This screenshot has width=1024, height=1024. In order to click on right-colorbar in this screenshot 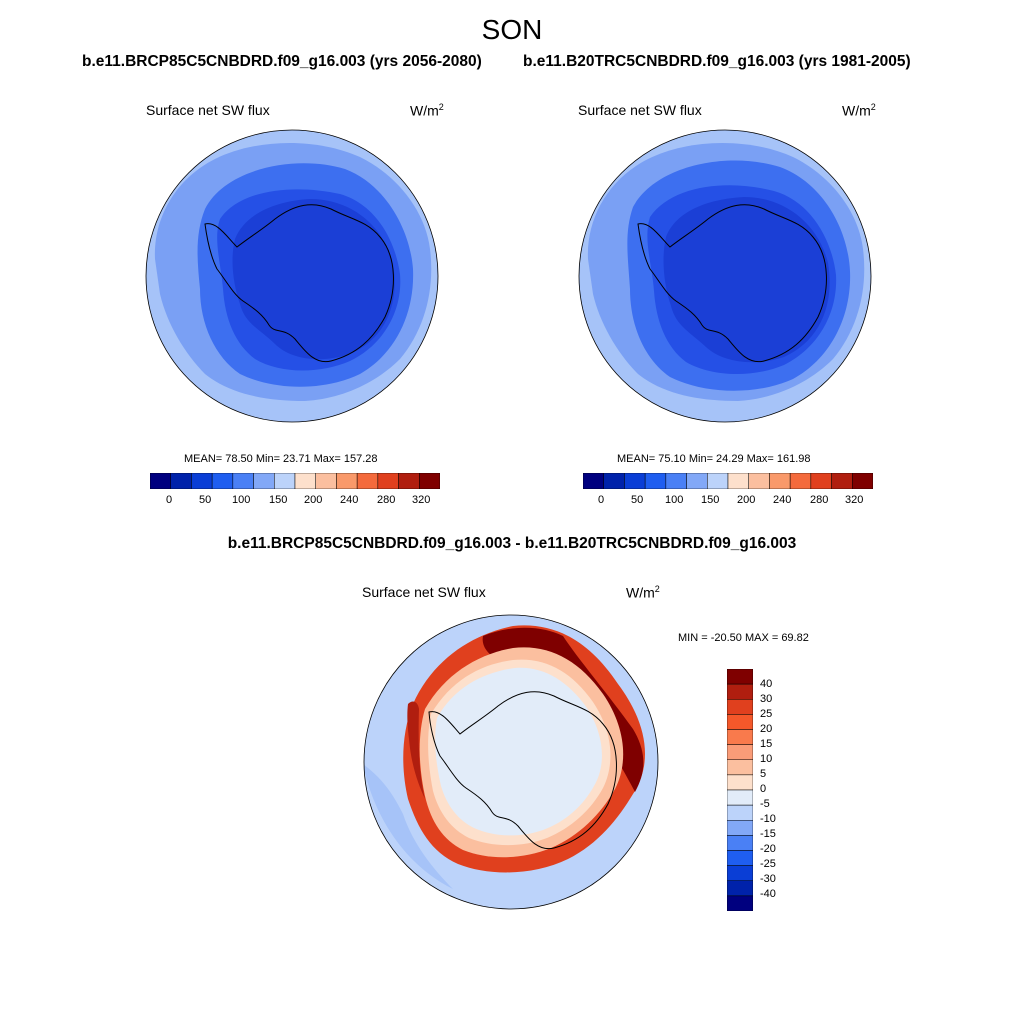, I will do `click(728, 481)`.